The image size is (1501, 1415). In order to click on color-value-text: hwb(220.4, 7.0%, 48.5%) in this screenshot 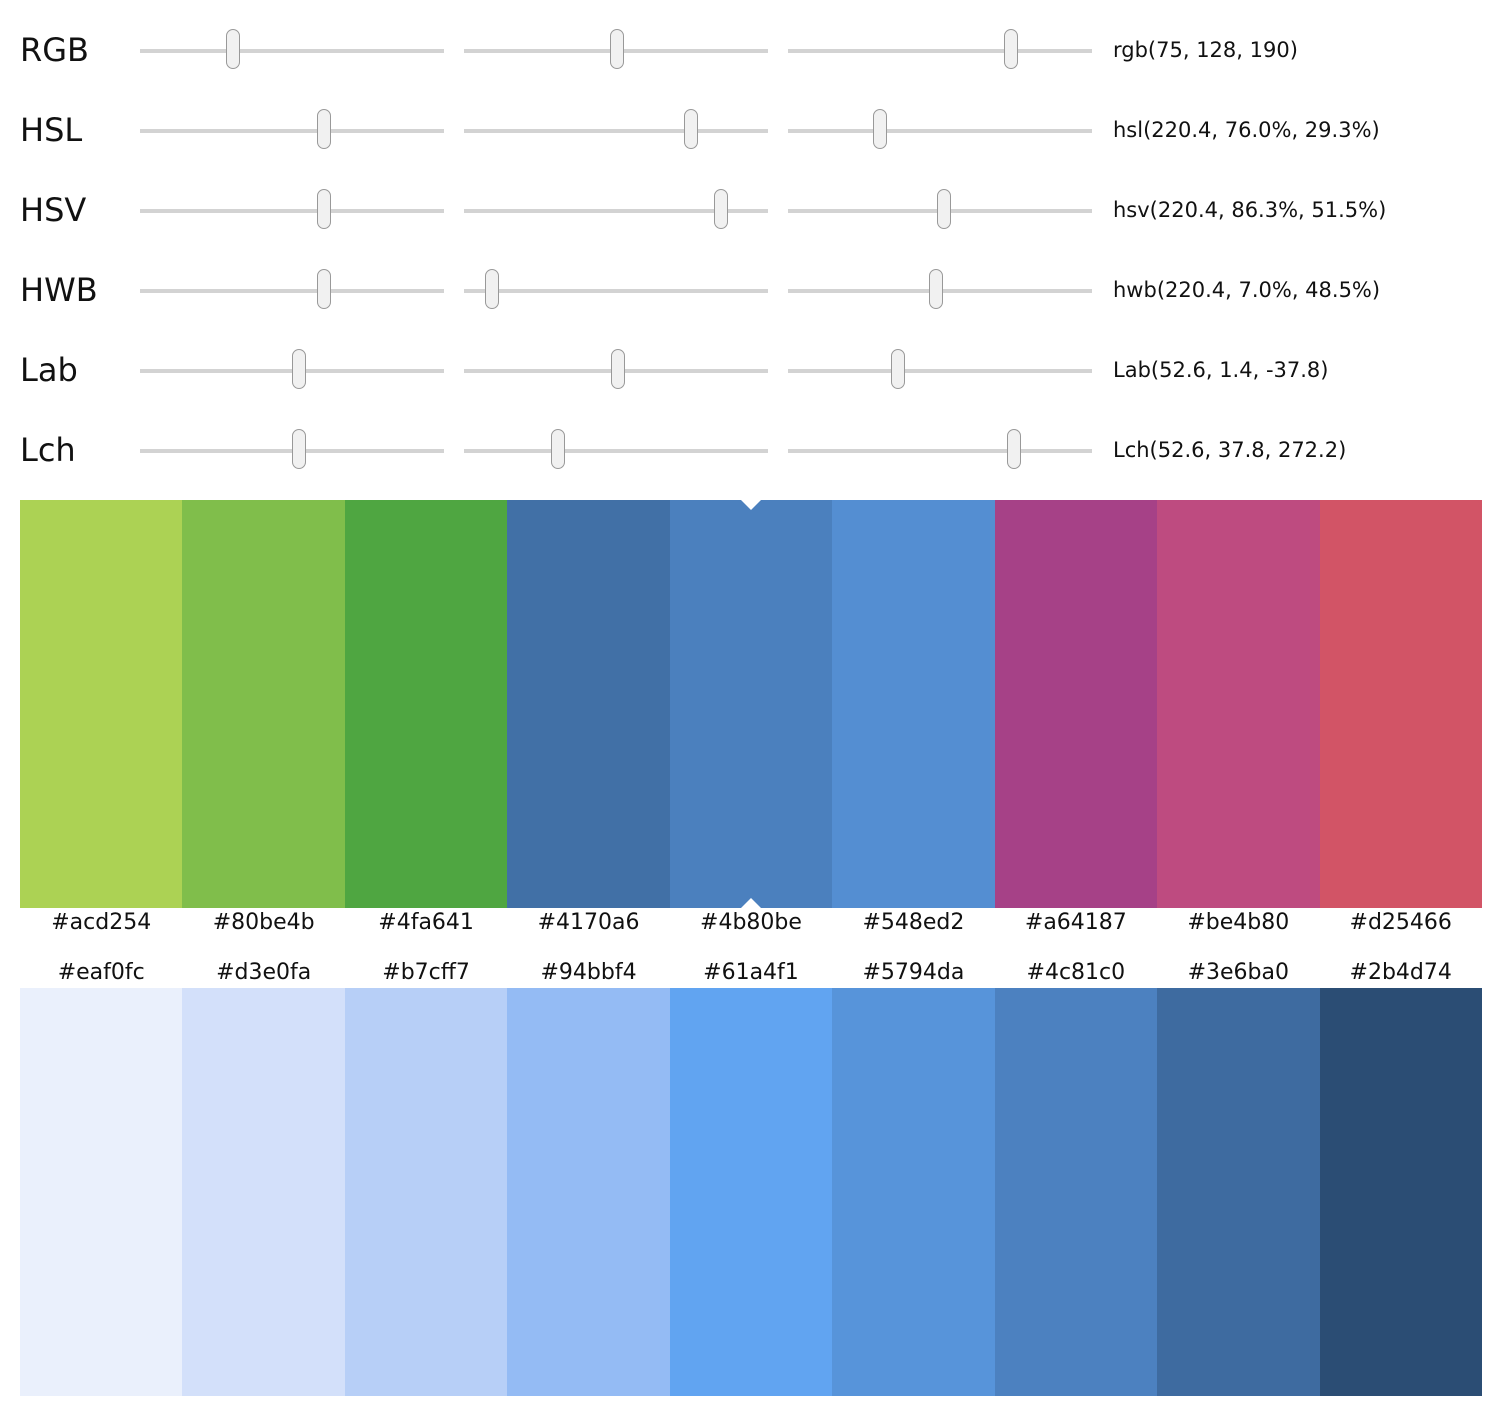, I will do `click(1247, 290)`.